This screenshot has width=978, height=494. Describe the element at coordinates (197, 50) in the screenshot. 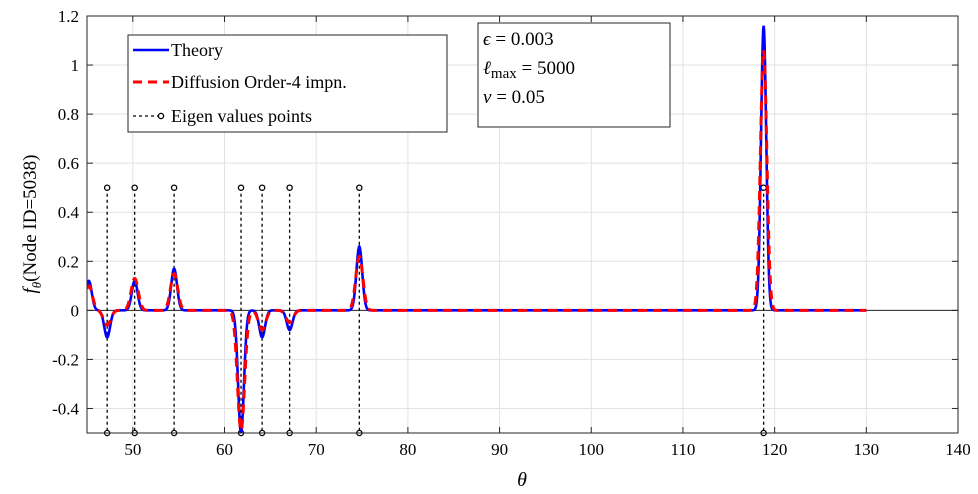

I see `legend-theory-label: Theory` at that location.